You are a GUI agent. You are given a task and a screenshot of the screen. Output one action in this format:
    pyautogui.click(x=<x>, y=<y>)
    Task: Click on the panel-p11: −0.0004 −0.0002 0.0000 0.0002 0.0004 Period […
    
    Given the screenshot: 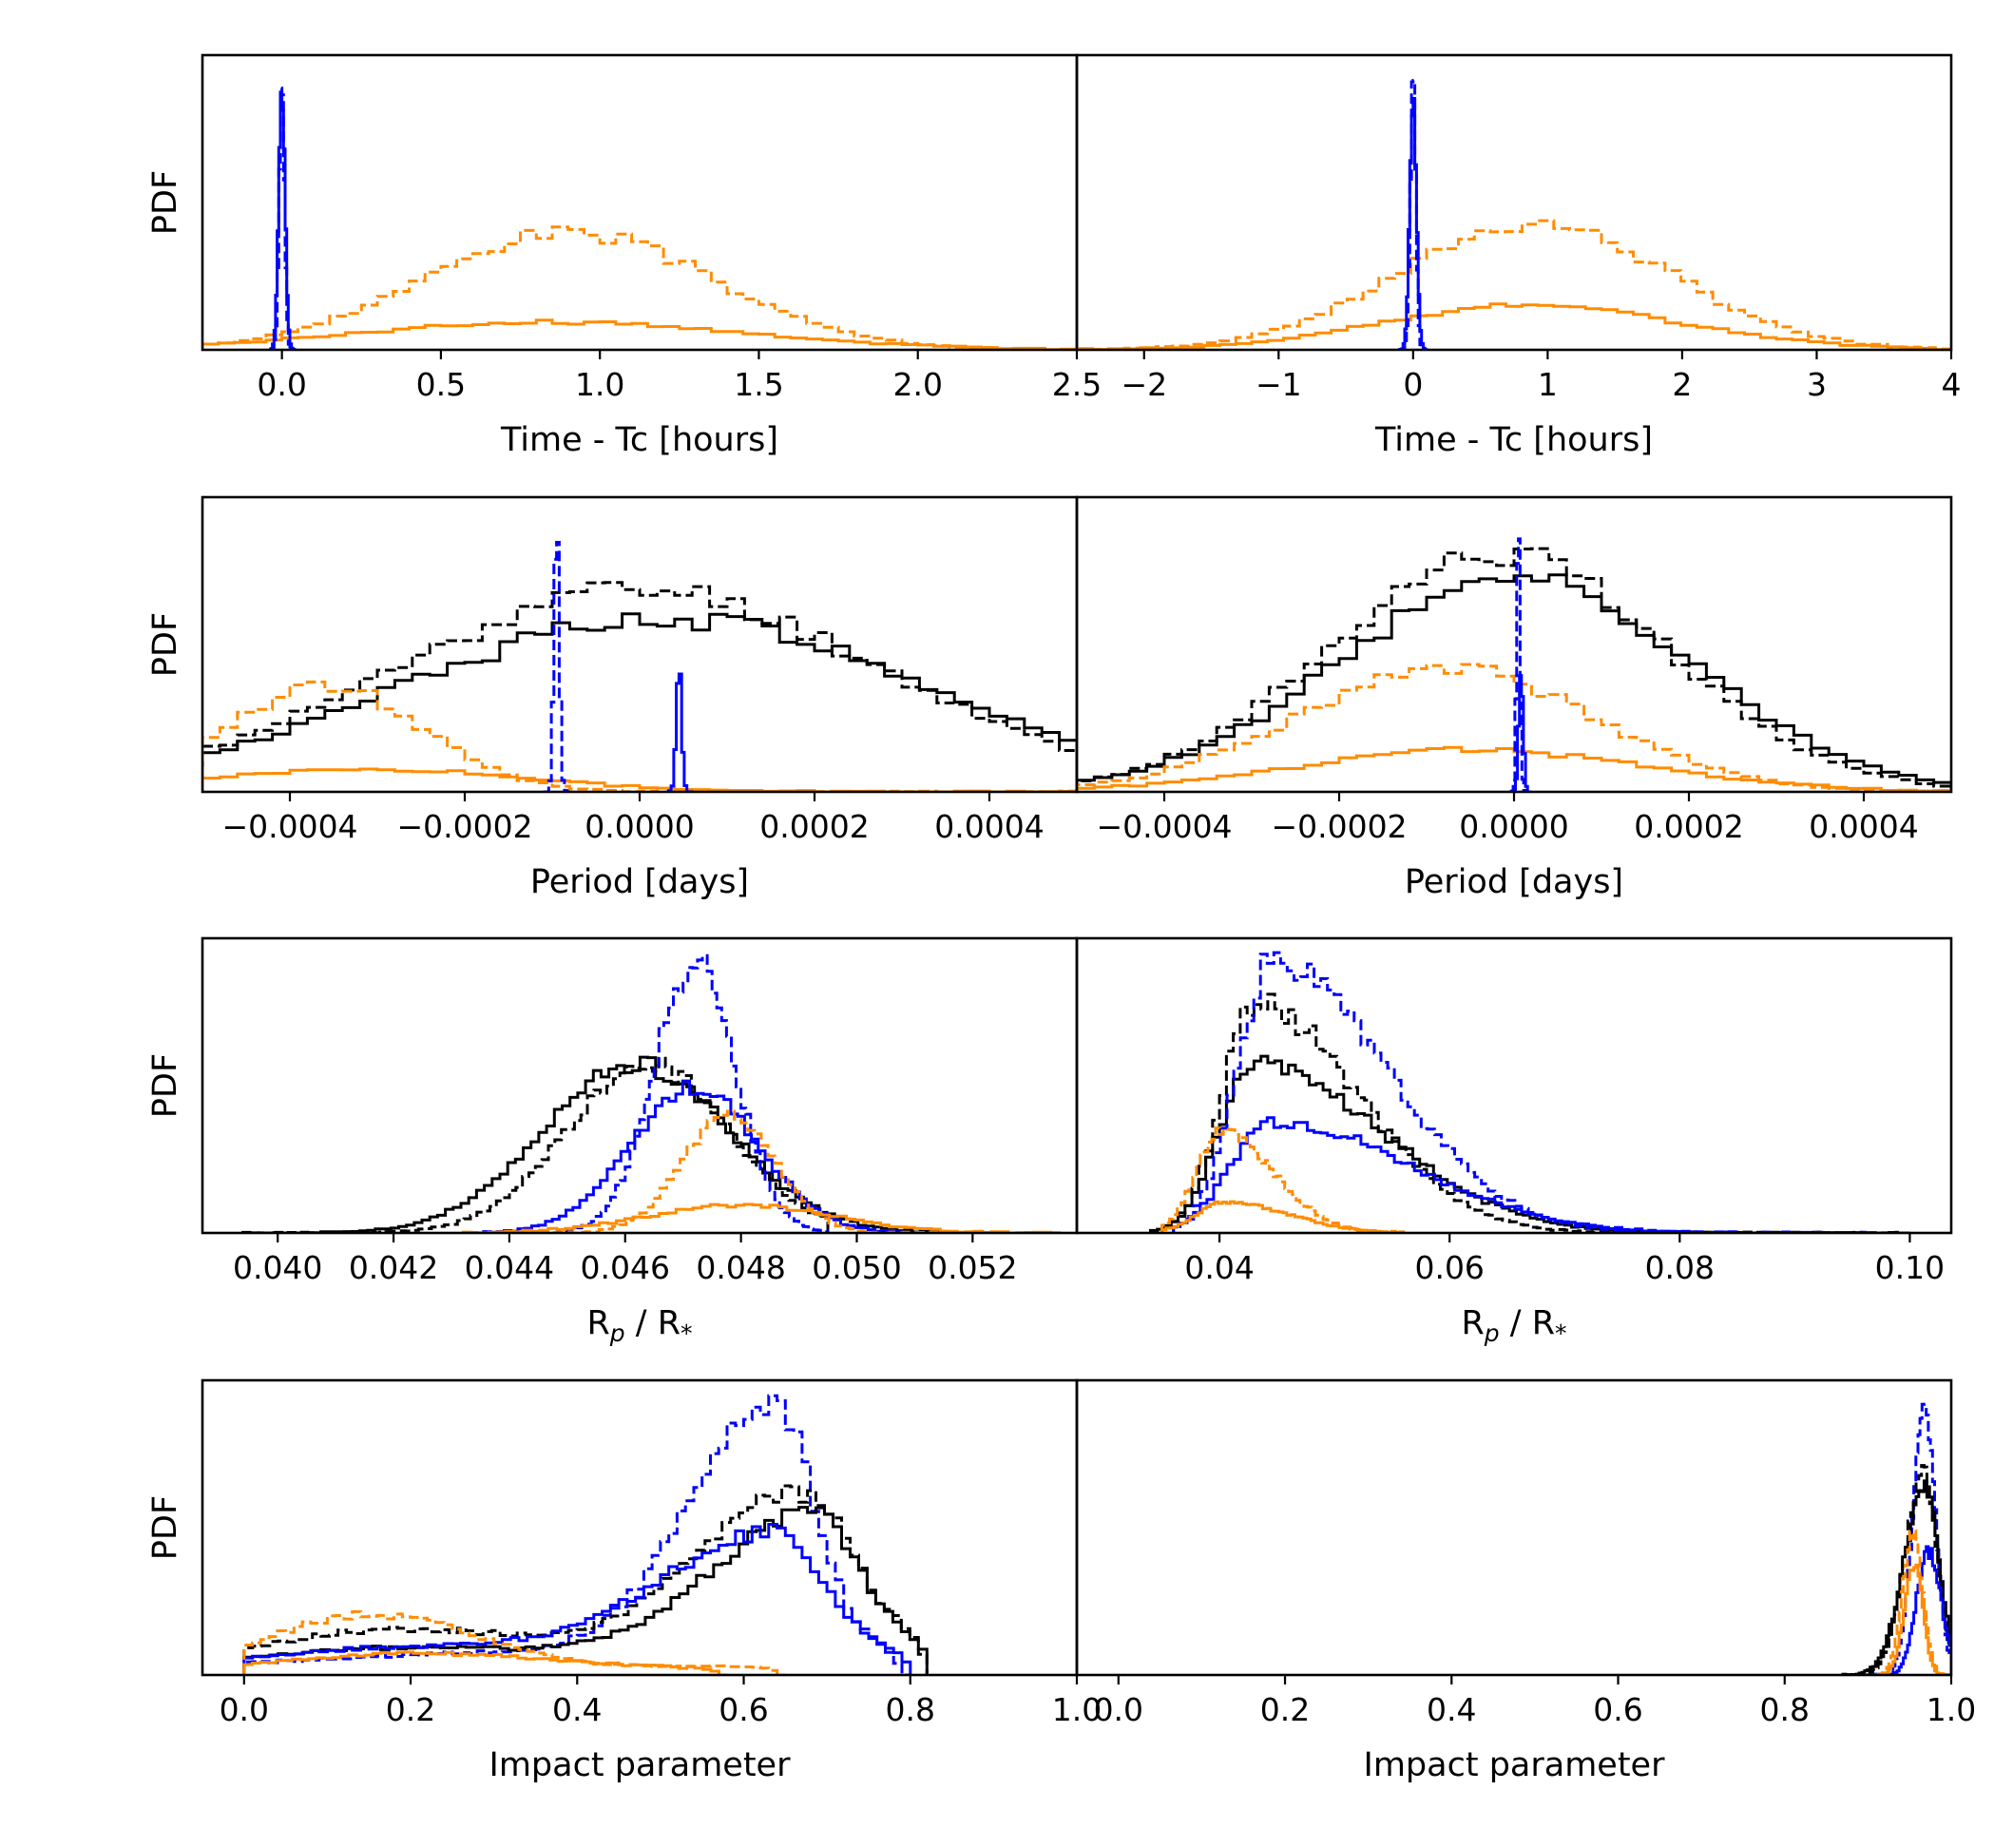 What is the action you would take?
    pyautogui.click(x=1514, y=698)
    